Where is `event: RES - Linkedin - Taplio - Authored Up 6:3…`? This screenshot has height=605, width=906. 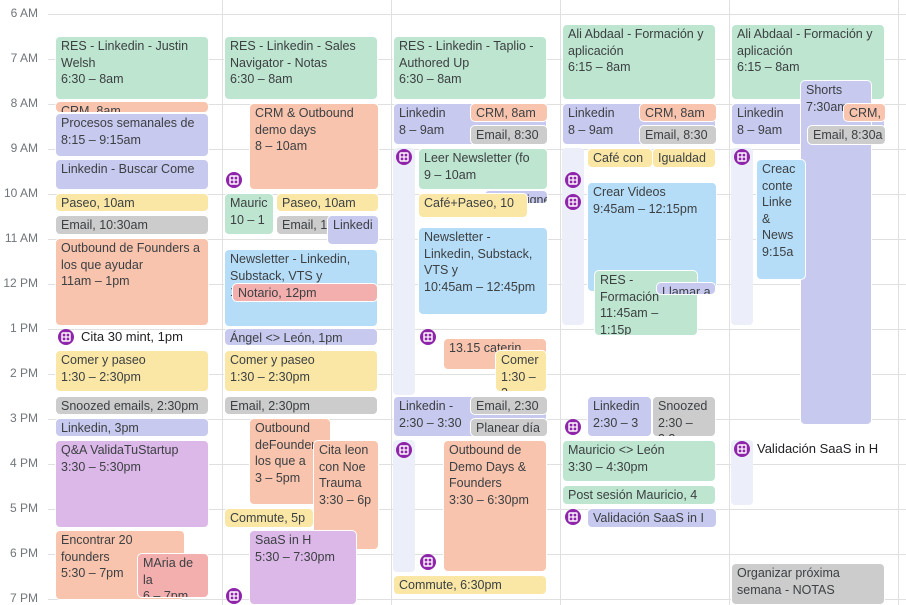
event: RES - Linkedin - Taplio - Authored Up 6:3… is located at coordinates (470, 68).